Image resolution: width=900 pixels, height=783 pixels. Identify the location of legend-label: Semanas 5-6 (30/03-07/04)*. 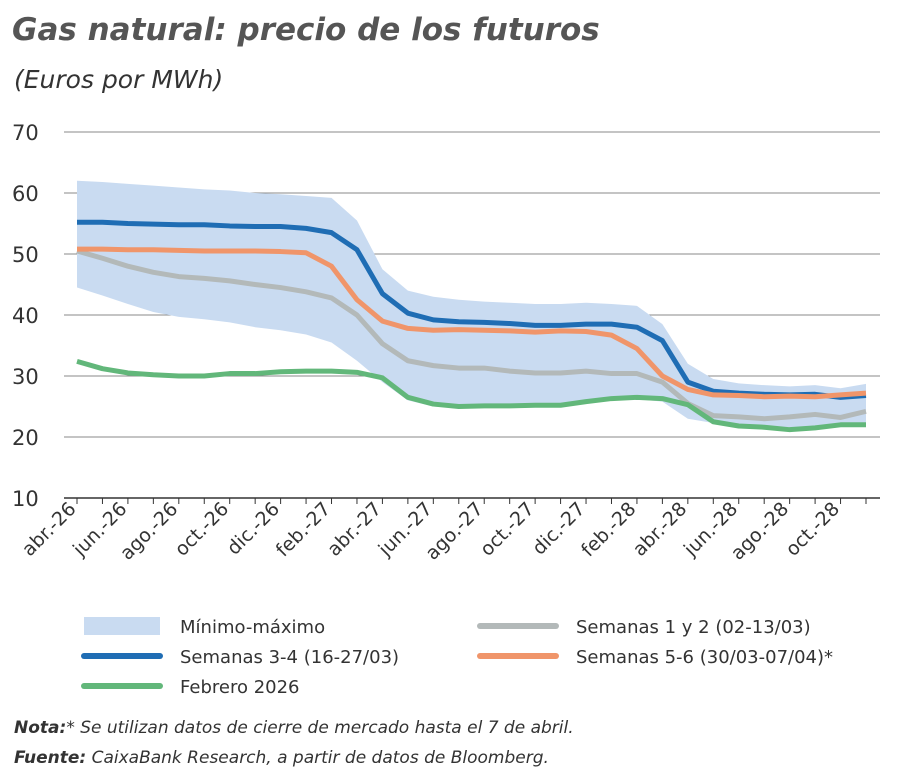
(704, 657).